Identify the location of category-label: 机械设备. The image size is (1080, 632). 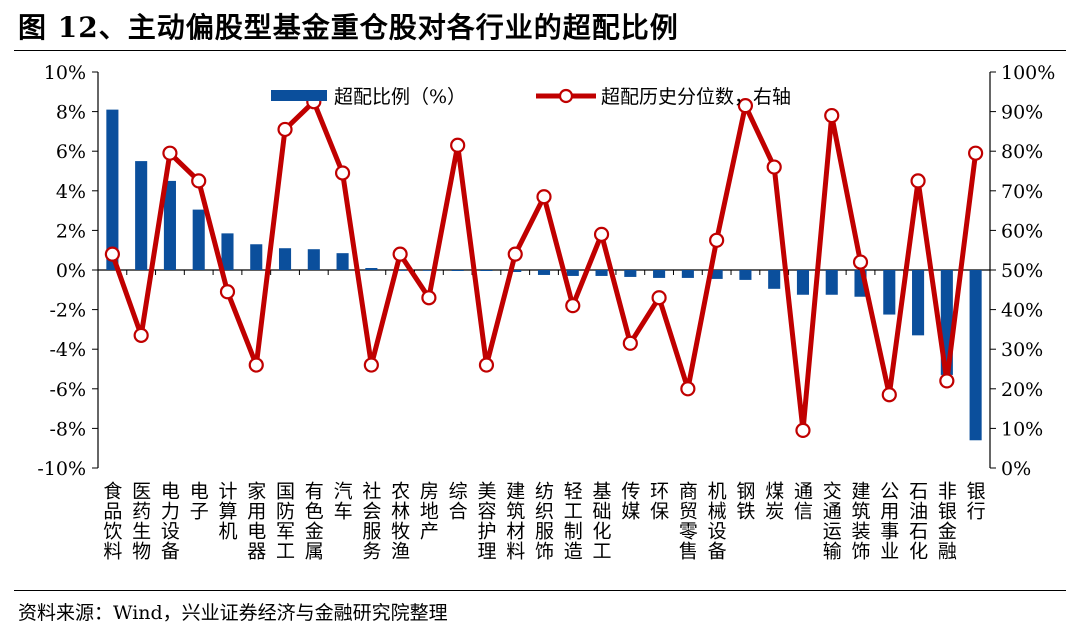
(716, 521).